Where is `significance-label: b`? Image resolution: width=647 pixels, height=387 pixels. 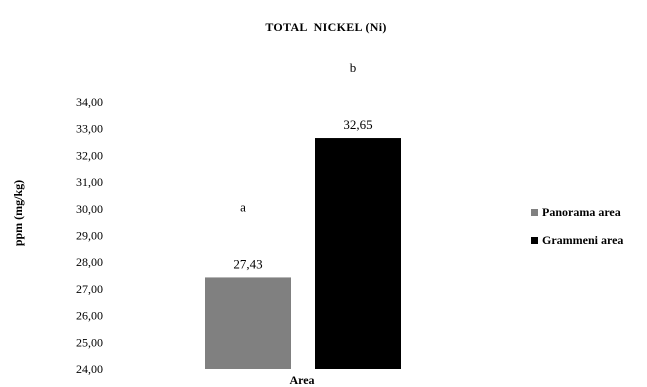 significance-label: b is located at coordinates (353, 67).